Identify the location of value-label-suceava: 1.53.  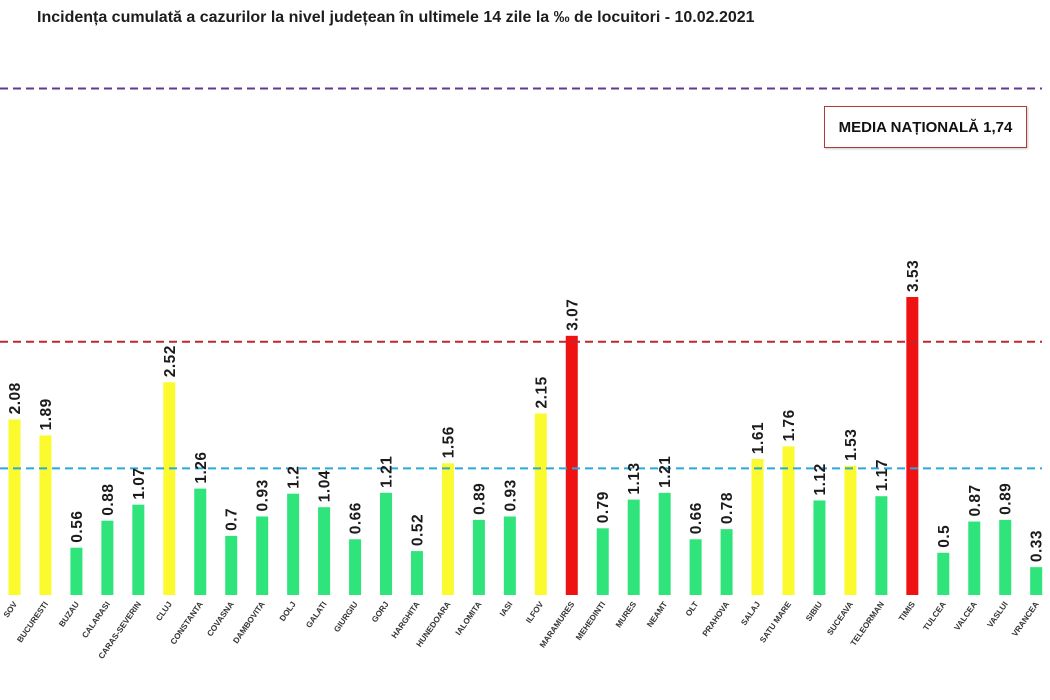
(851, 445).